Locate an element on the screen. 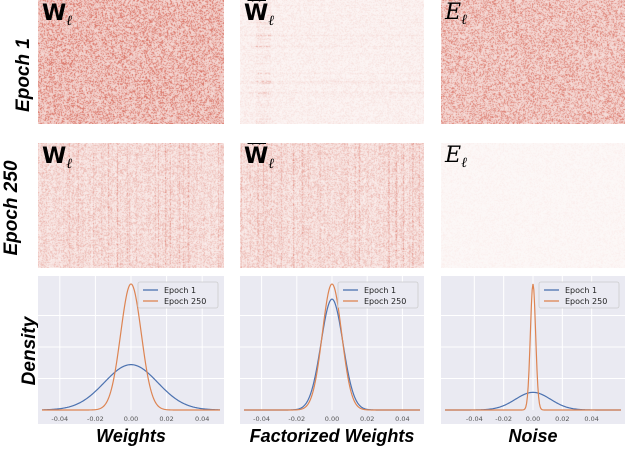  density-plot-factorized: -0.04 -0.02 0.00 0.02 0.04 Epoch 1 Epoch 250 is located at coordinates (332, 350).